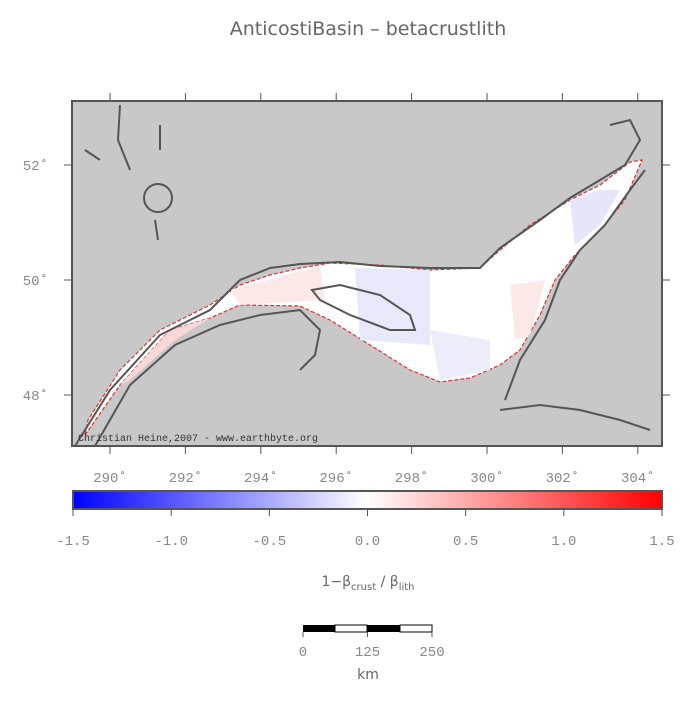  What do you see at coordinates (261, 479) in the screenshot?
I see `lon-tick-label: 294˚` at bounding box center [261, 479].